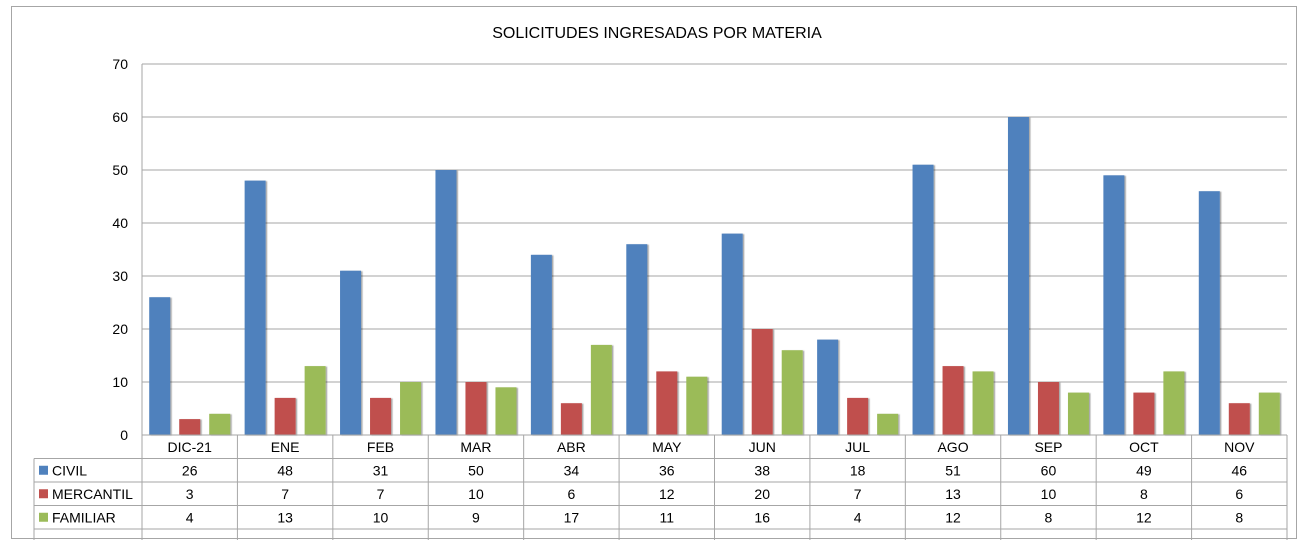  I want to click on table-value: 36, so click(667, 470).